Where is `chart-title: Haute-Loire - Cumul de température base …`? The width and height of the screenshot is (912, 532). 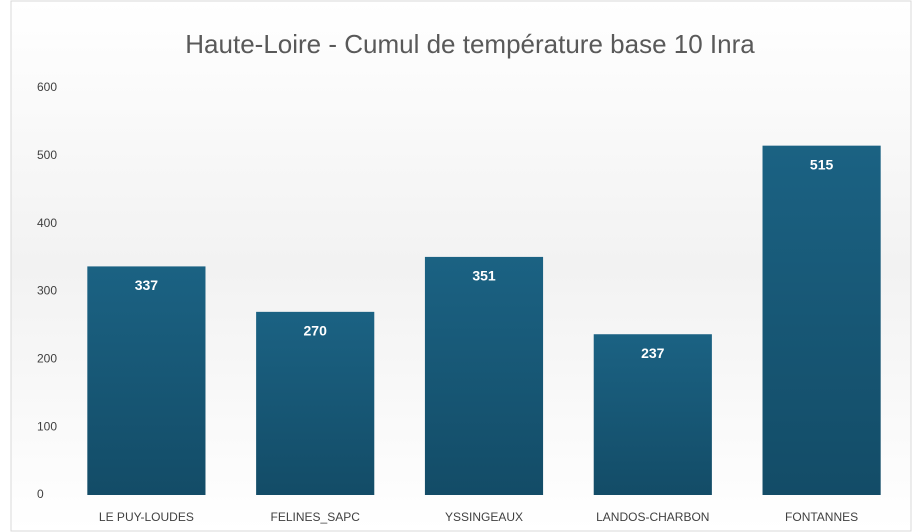 chart-title: Haute-Loire - Cumul de température base … is located at coordinates (470, 44).